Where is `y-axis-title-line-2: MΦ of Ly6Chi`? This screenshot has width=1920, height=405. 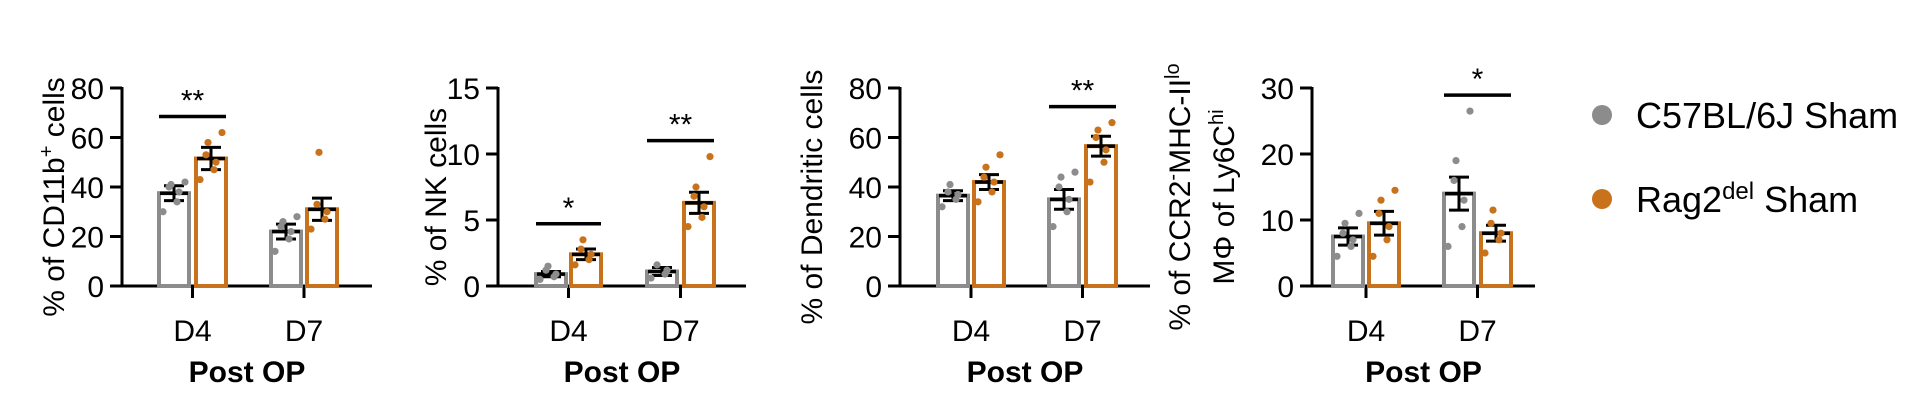 y-axis-title-line-2: MΦ of Ly6Chi is located at coordinates (1223, 196).